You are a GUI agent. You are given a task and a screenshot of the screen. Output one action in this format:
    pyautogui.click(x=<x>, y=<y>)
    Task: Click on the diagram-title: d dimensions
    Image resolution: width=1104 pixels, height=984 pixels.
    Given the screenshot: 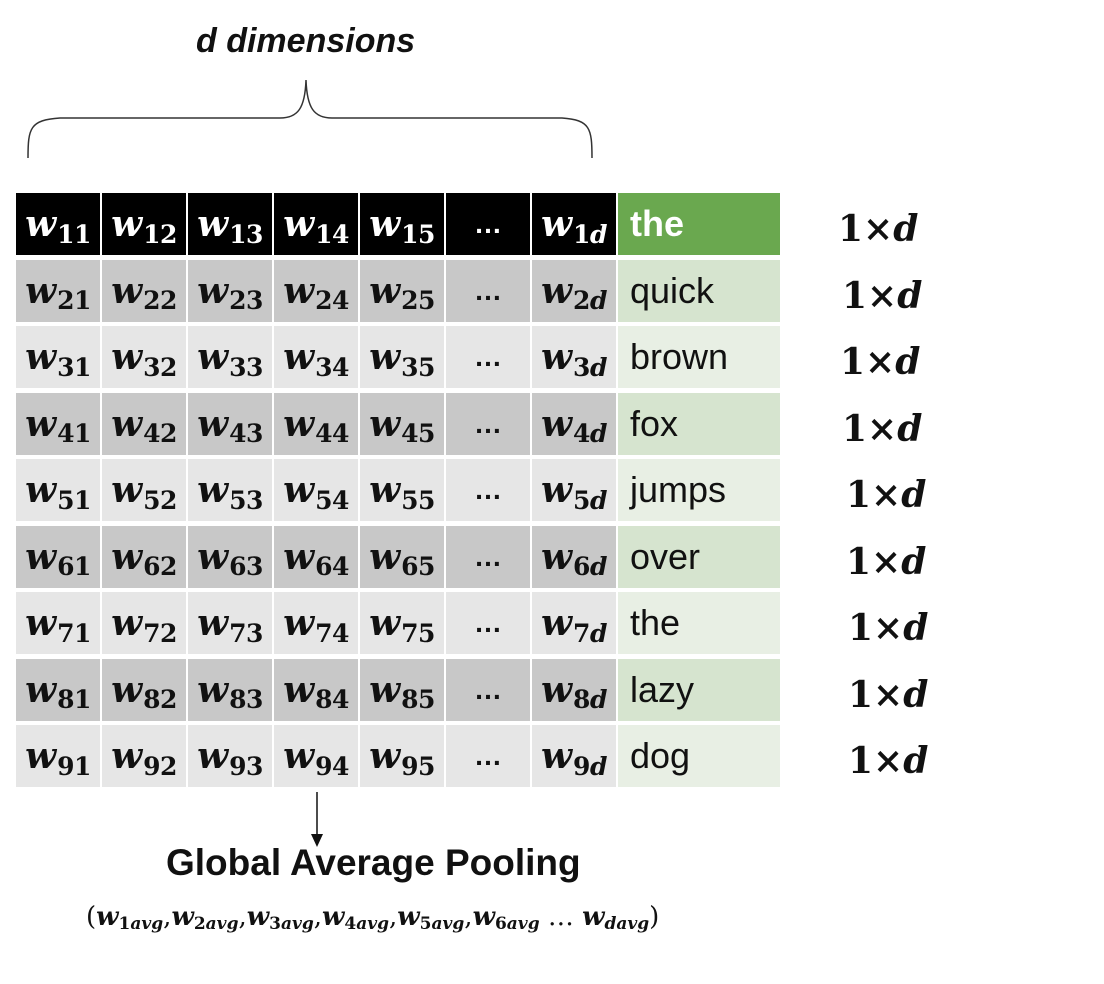 What is the action you would take?
    pyautogui.click(x=306, y=41)
    